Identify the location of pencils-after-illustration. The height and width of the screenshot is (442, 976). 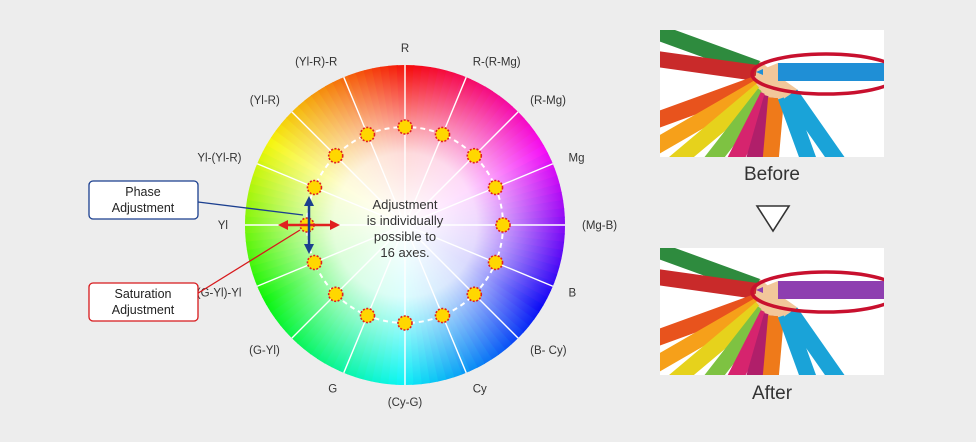
(772, 311).